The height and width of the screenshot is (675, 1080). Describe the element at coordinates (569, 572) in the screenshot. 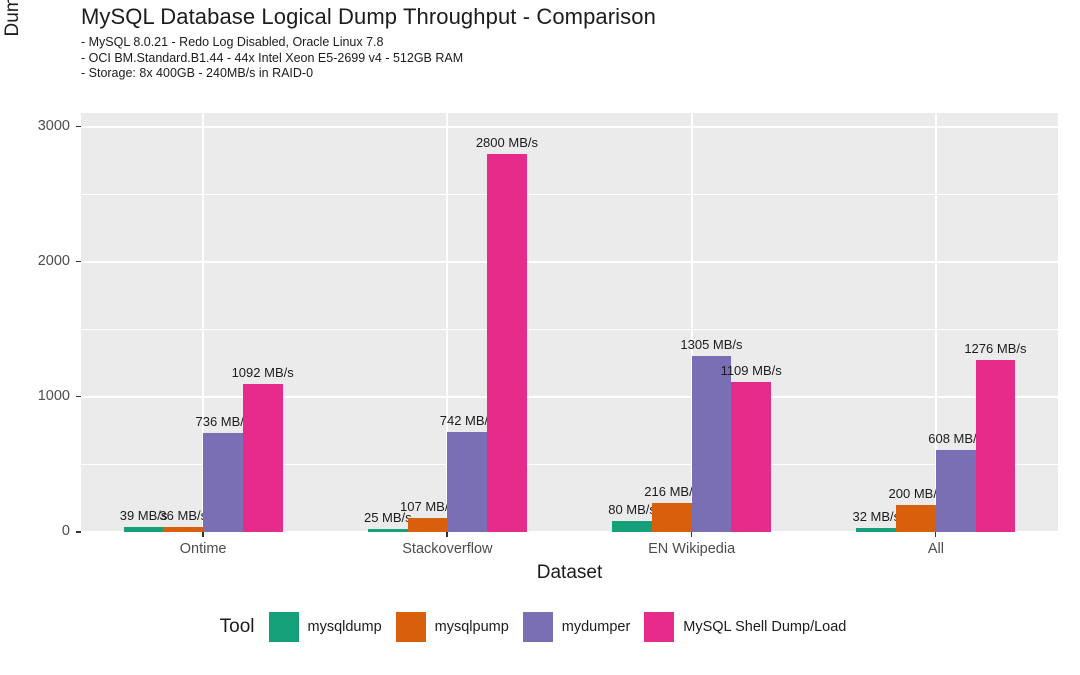

I see `x-axis-title: Dataset` at that location.